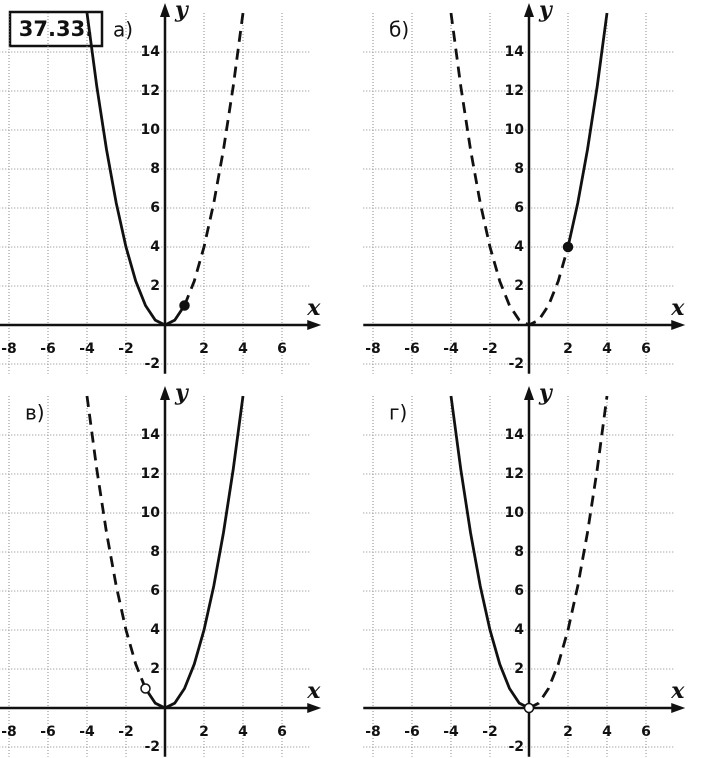  I want to click on panel-label: а), so click(123, 30).